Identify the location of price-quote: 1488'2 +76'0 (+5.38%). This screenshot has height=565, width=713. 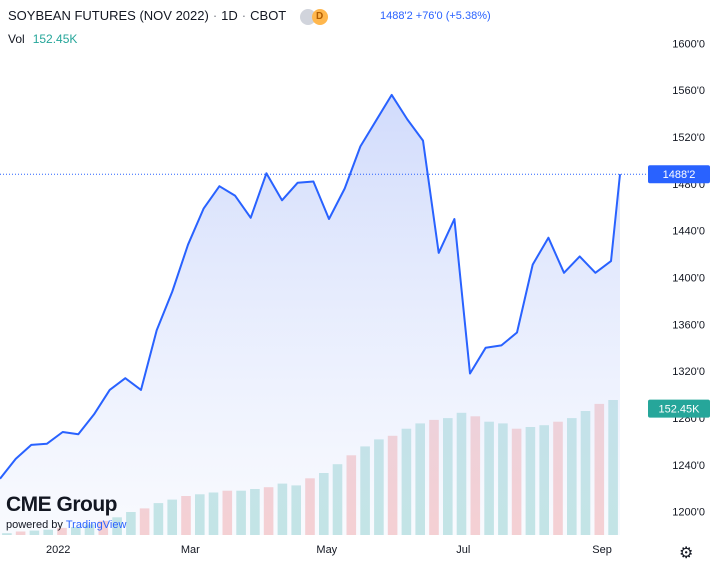
(435, 16).